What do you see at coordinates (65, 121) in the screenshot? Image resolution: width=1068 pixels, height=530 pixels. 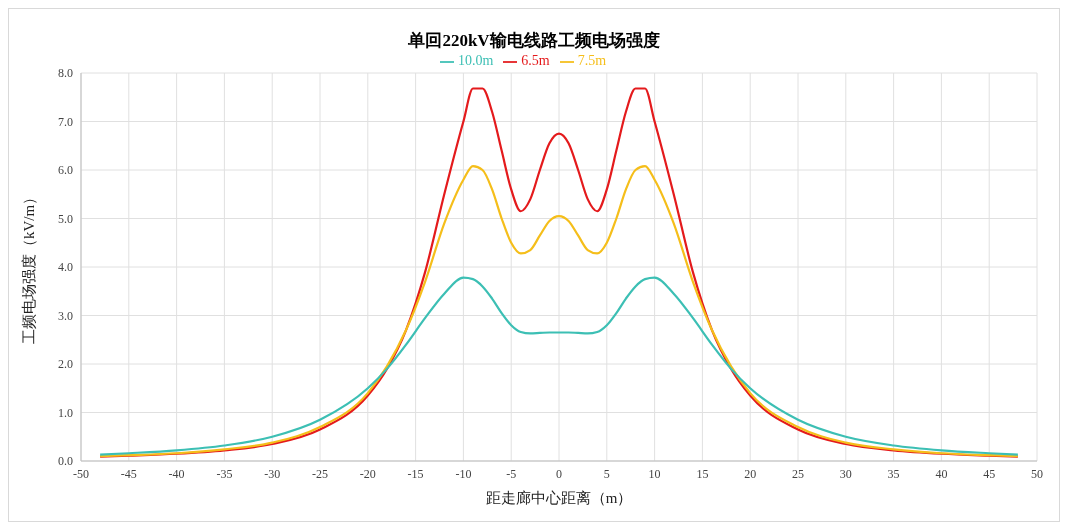 I see `y-tick-label: 7.0` at bounding box center [65, 121].